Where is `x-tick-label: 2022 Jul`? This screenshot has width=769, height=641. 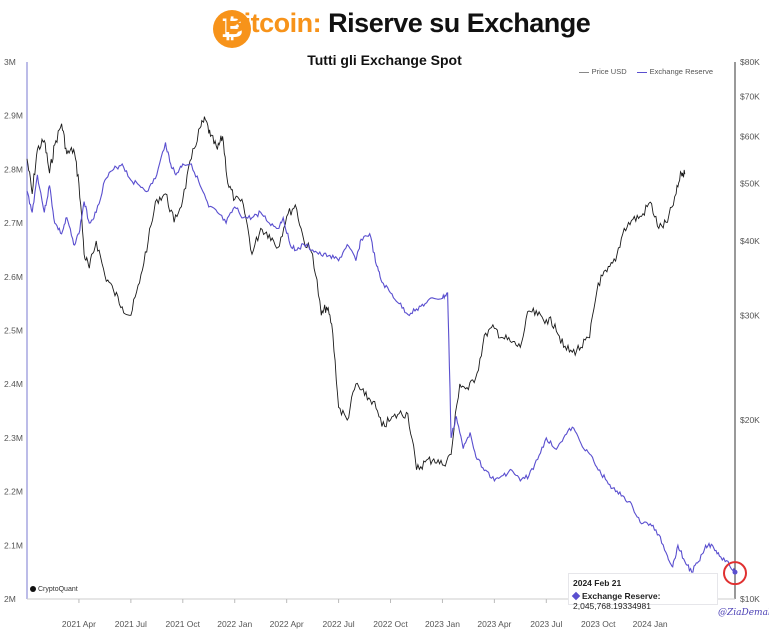 x-tick-label: 2022 Jul is located at coordinates (339, 624).